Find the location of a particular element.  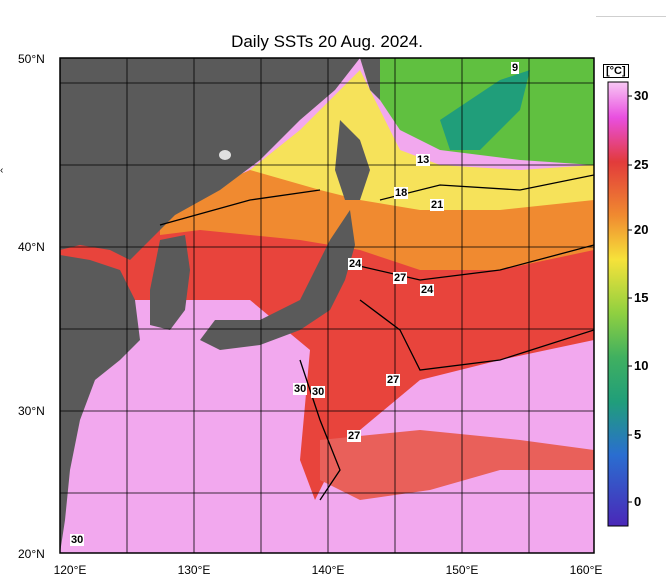

colorbar-ticks is located at coordinates (630, 299).